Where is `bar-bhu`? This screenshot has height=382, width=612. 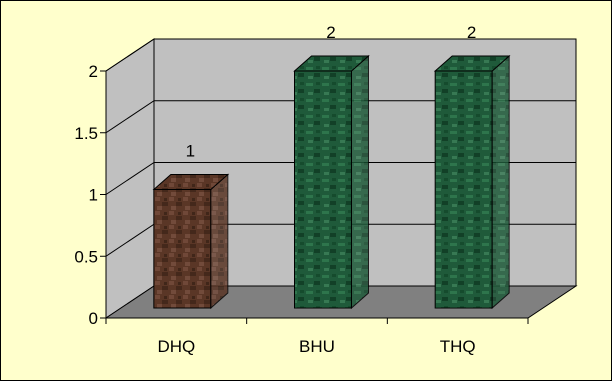
bar-bhu is located at coordinates (331, 182).